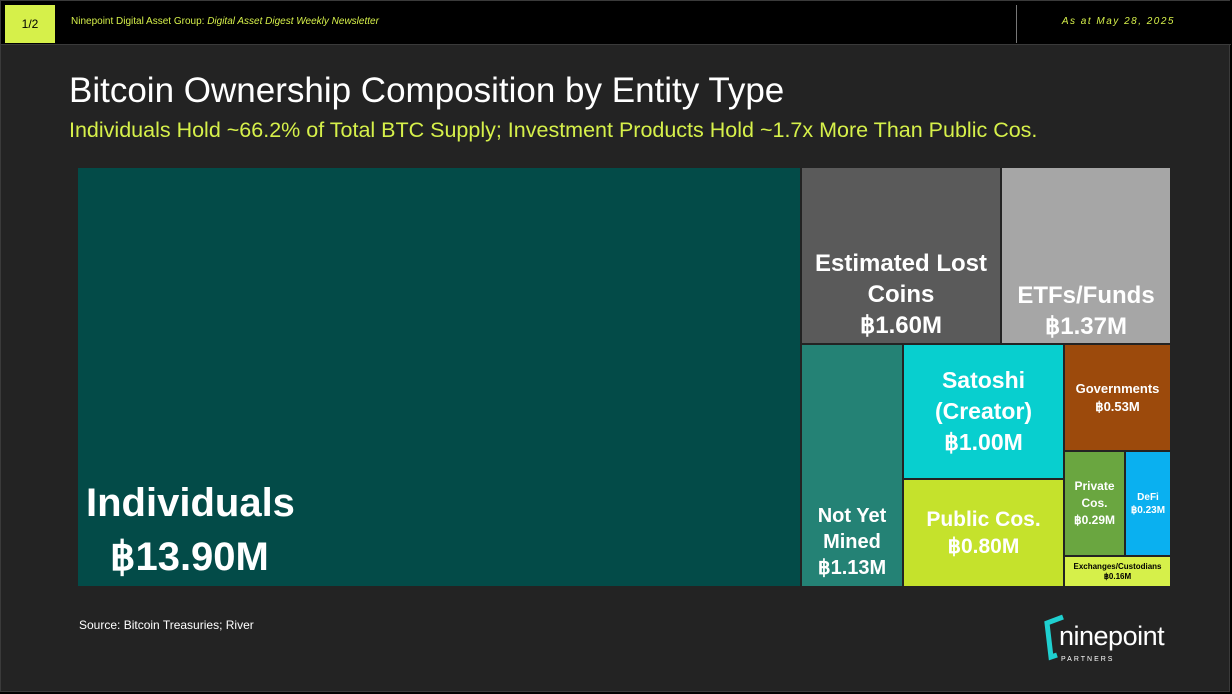 The height and width of the screenshot is (694, 1232). Describe the element at coordinates (1054, 637) in the screenshot. I see `logo-bracket-icon` at that location.